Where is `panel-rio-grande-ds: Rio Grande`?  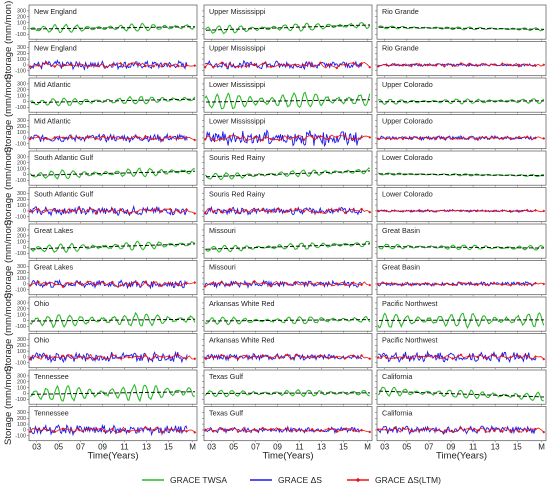 panel-rio-grande-ds: Rio Grande is located at coordinates (461, 59).